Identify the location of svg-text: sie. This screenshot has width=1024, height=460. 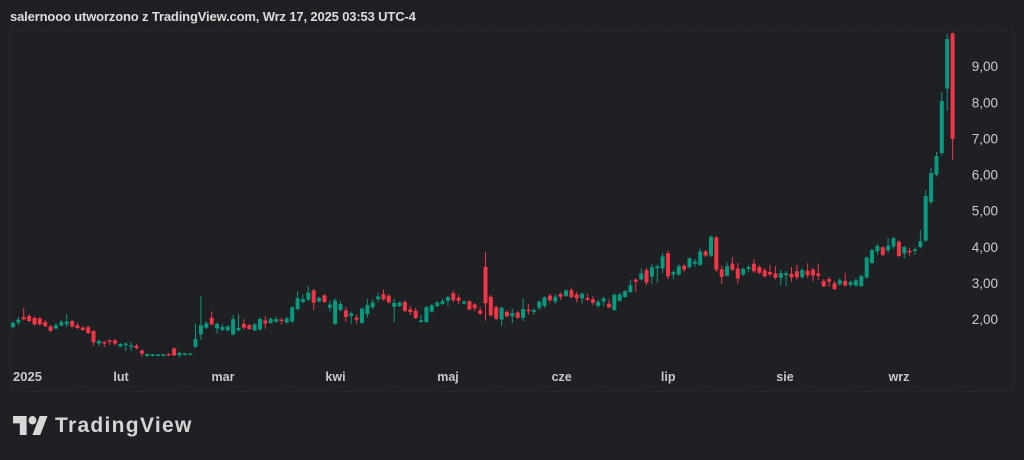
(784, 377).